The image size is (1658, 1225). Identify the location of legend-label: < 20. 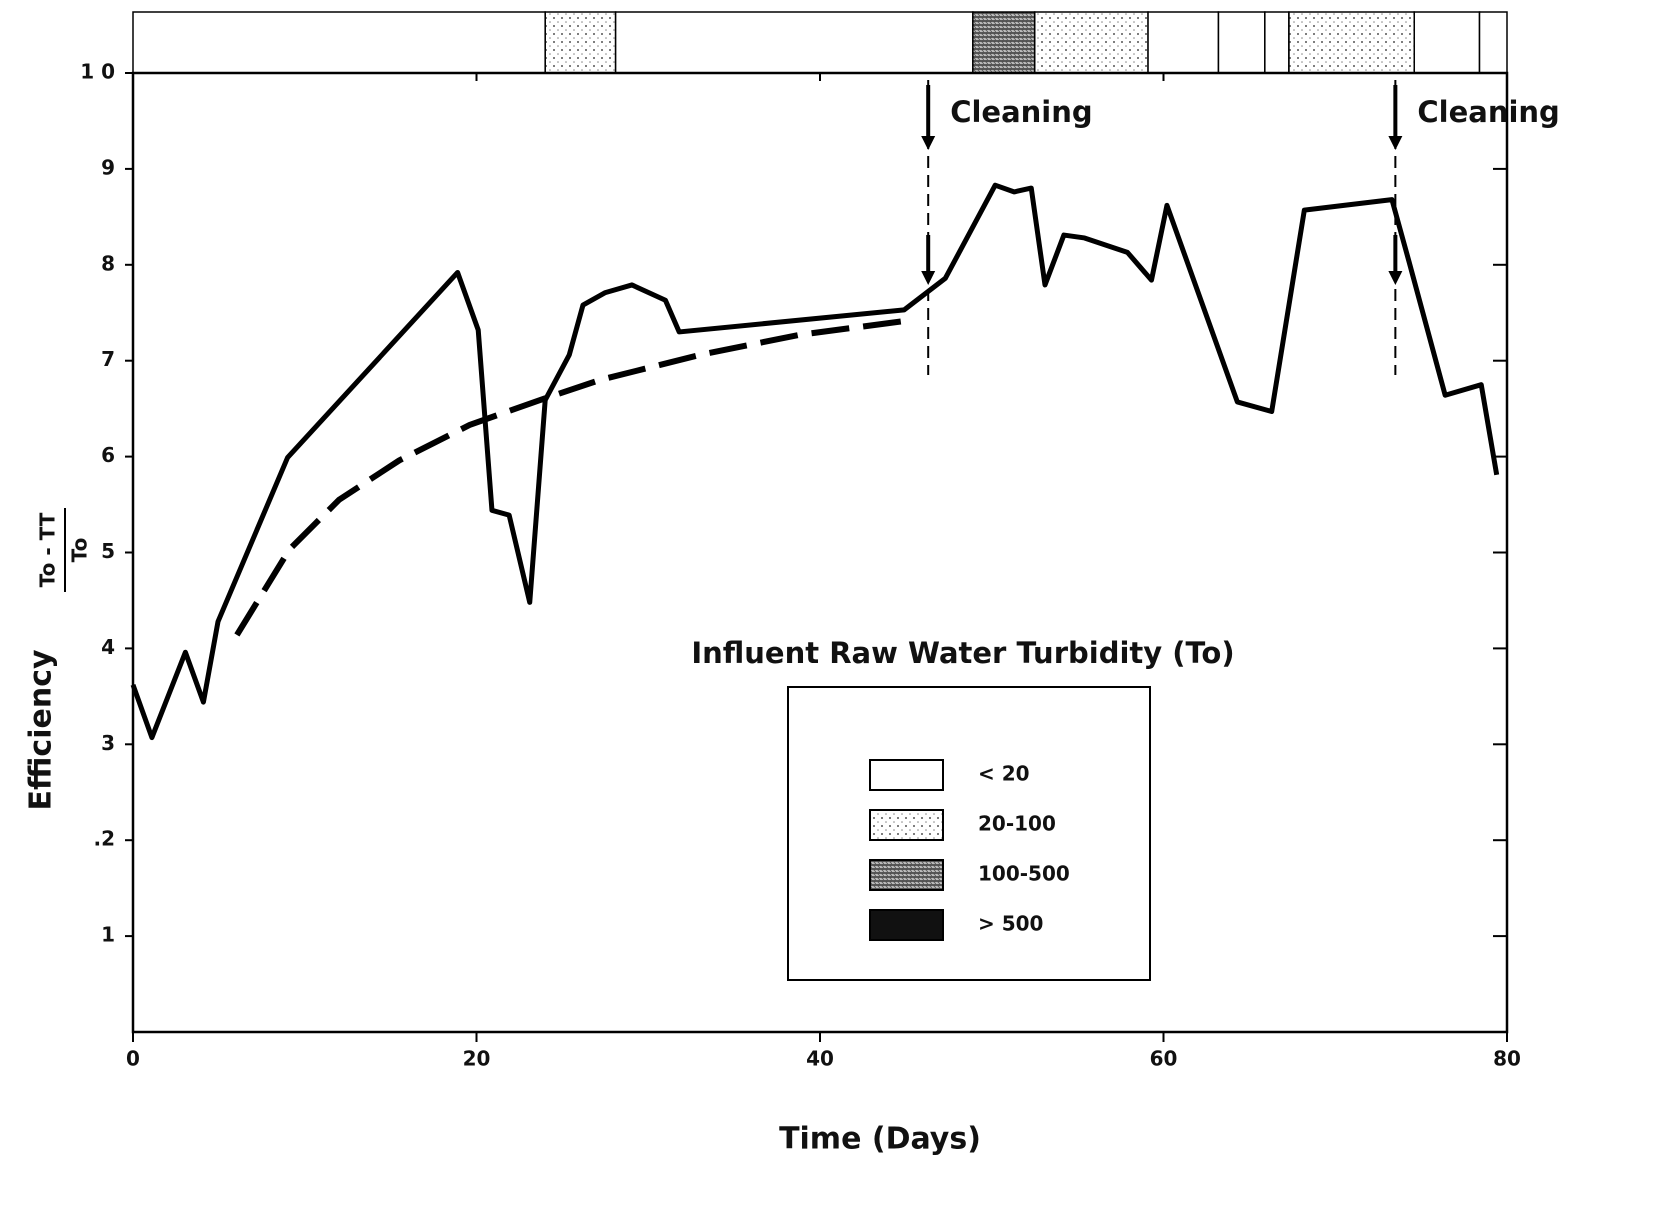
(1004, 774).